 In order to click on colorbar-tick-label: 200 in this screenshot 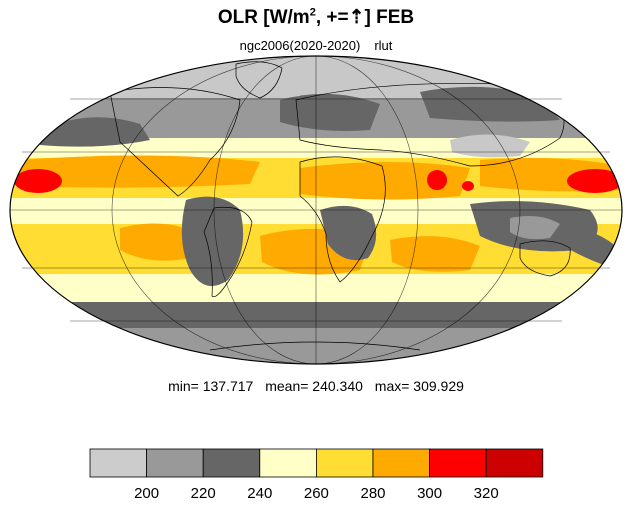, I will do `click(146, 493)`.